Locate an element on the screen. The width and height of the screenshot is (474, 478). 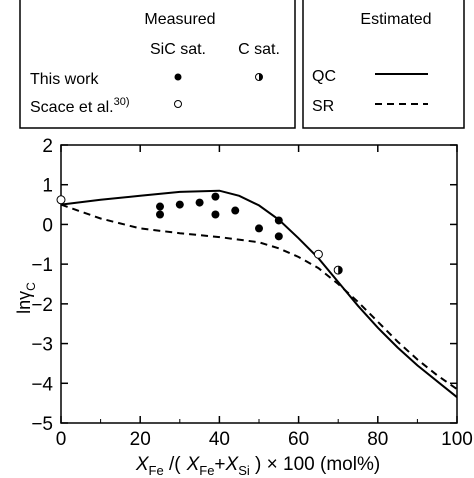
y-axis-label: lnγC is located at coordinates (26, 298).